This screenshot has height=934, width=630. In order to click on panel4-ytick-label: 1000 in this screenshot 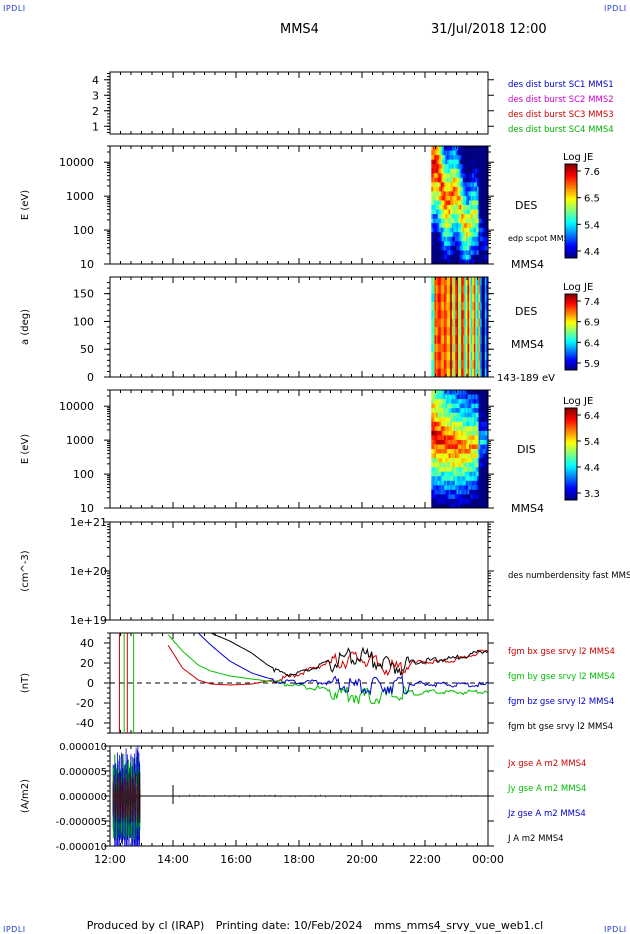, I will do `click(80, 440)`.